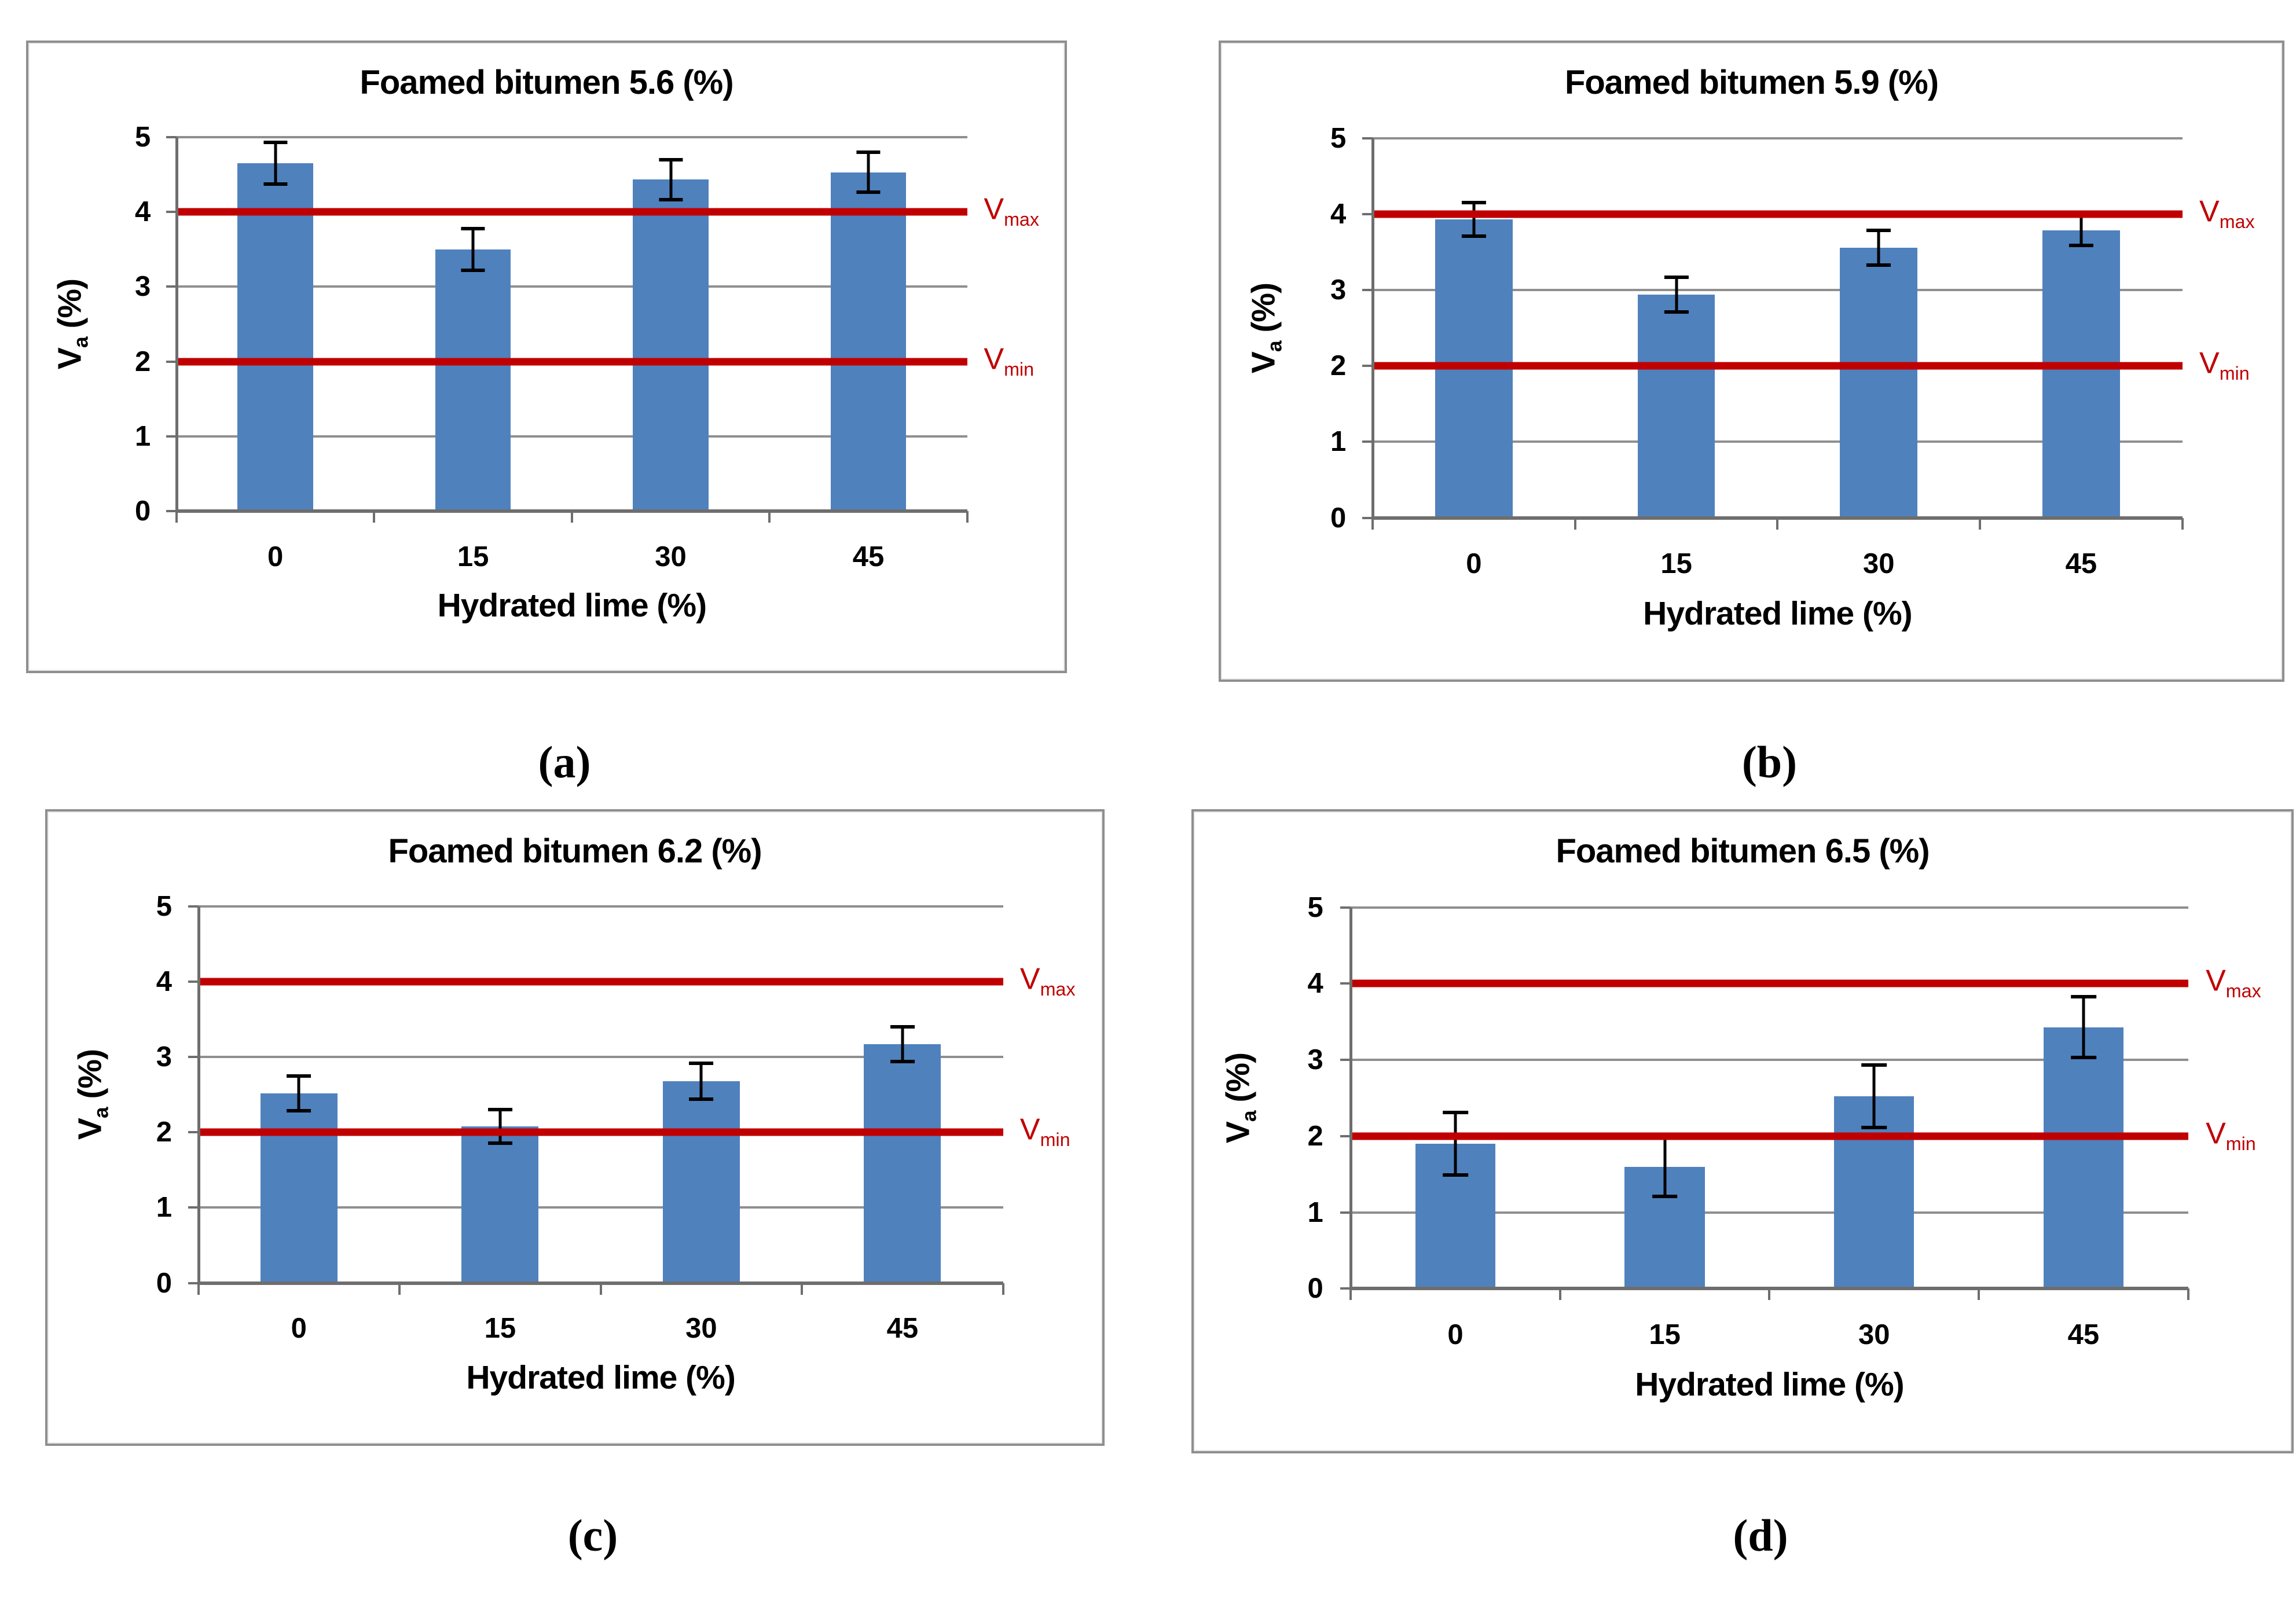  What do you see at coordinates (1338, 290) in the screenshot?
I see `y-tick-label: 3` at bounding box center [1338, 290].